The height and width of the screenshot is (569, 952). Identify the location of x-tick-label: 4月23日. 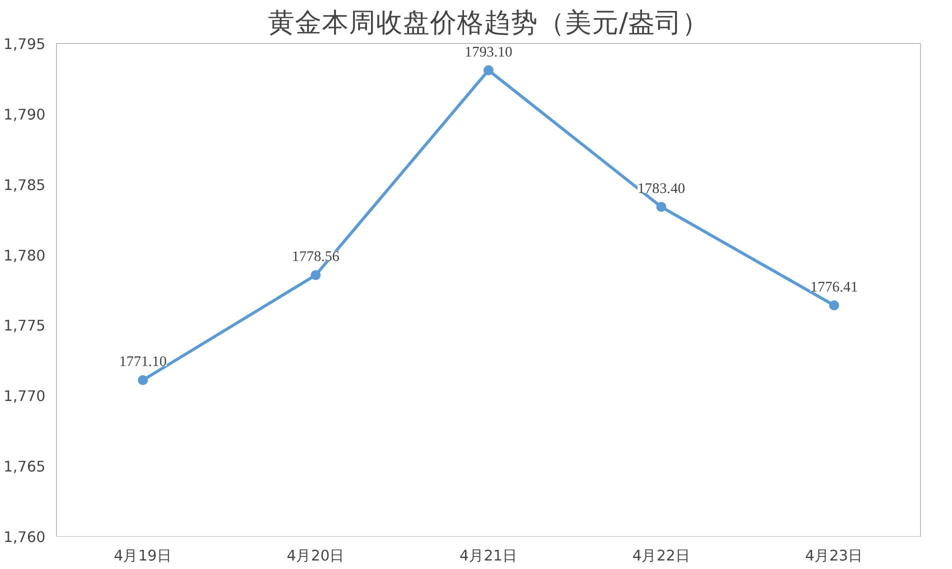
(834, 556).